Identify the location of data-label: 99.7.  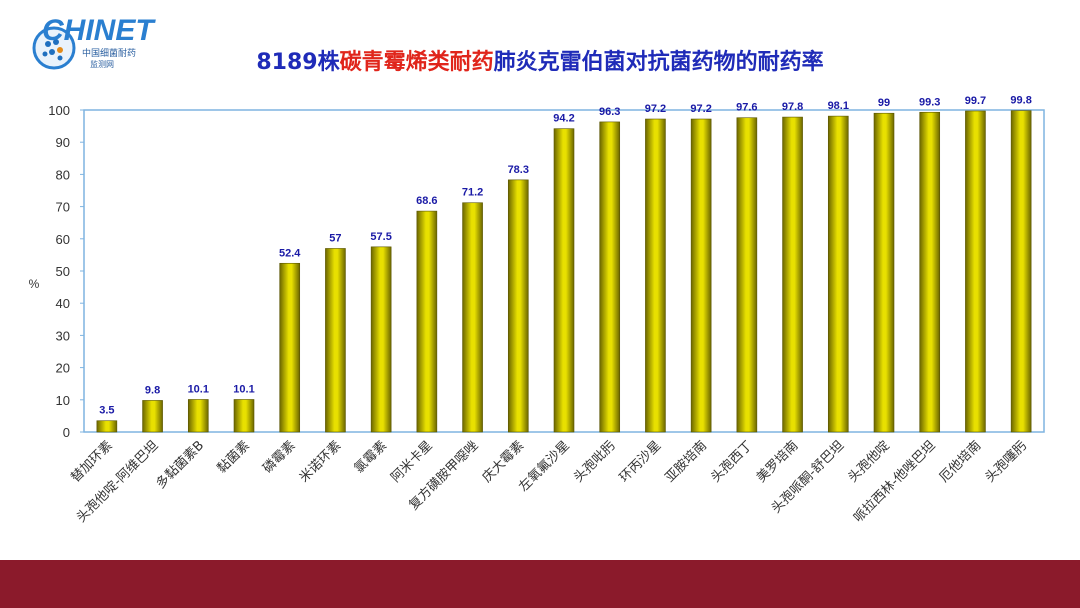
(975, 101).